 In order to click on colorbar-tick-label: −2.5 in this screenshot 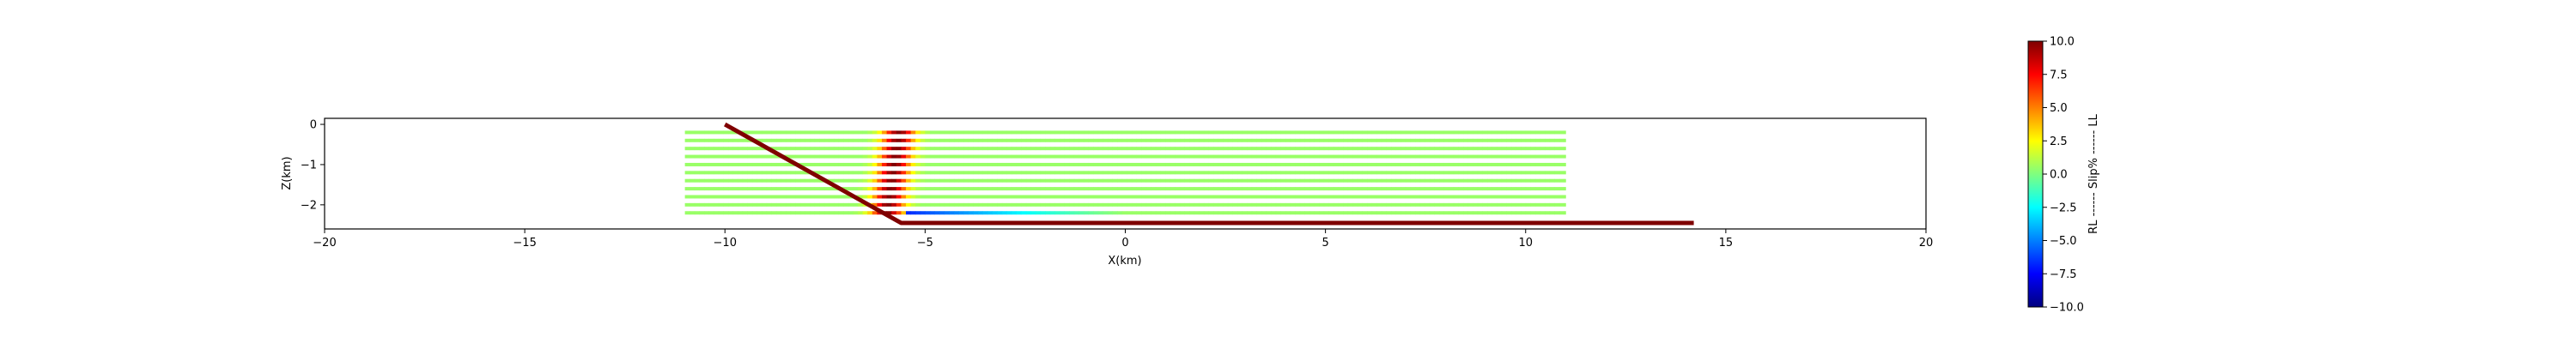, I will do `click(2063, 208)`.